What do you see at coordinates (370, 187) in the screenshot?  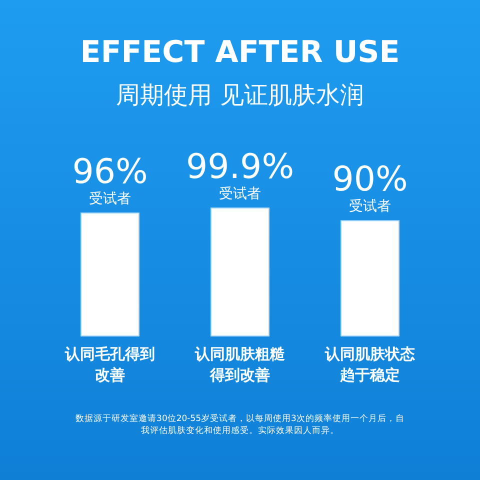 I see `data-label: 90% 受试者` at bounding box center [370, 187].